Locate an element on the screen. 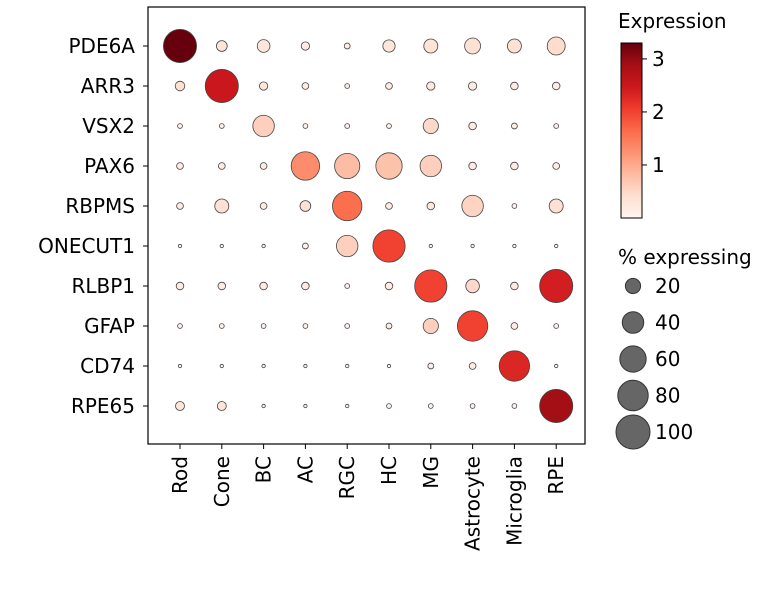 The width and height of the screenshot is (783, 589). dot-gfap-rod is located at coordinates (180, 326).